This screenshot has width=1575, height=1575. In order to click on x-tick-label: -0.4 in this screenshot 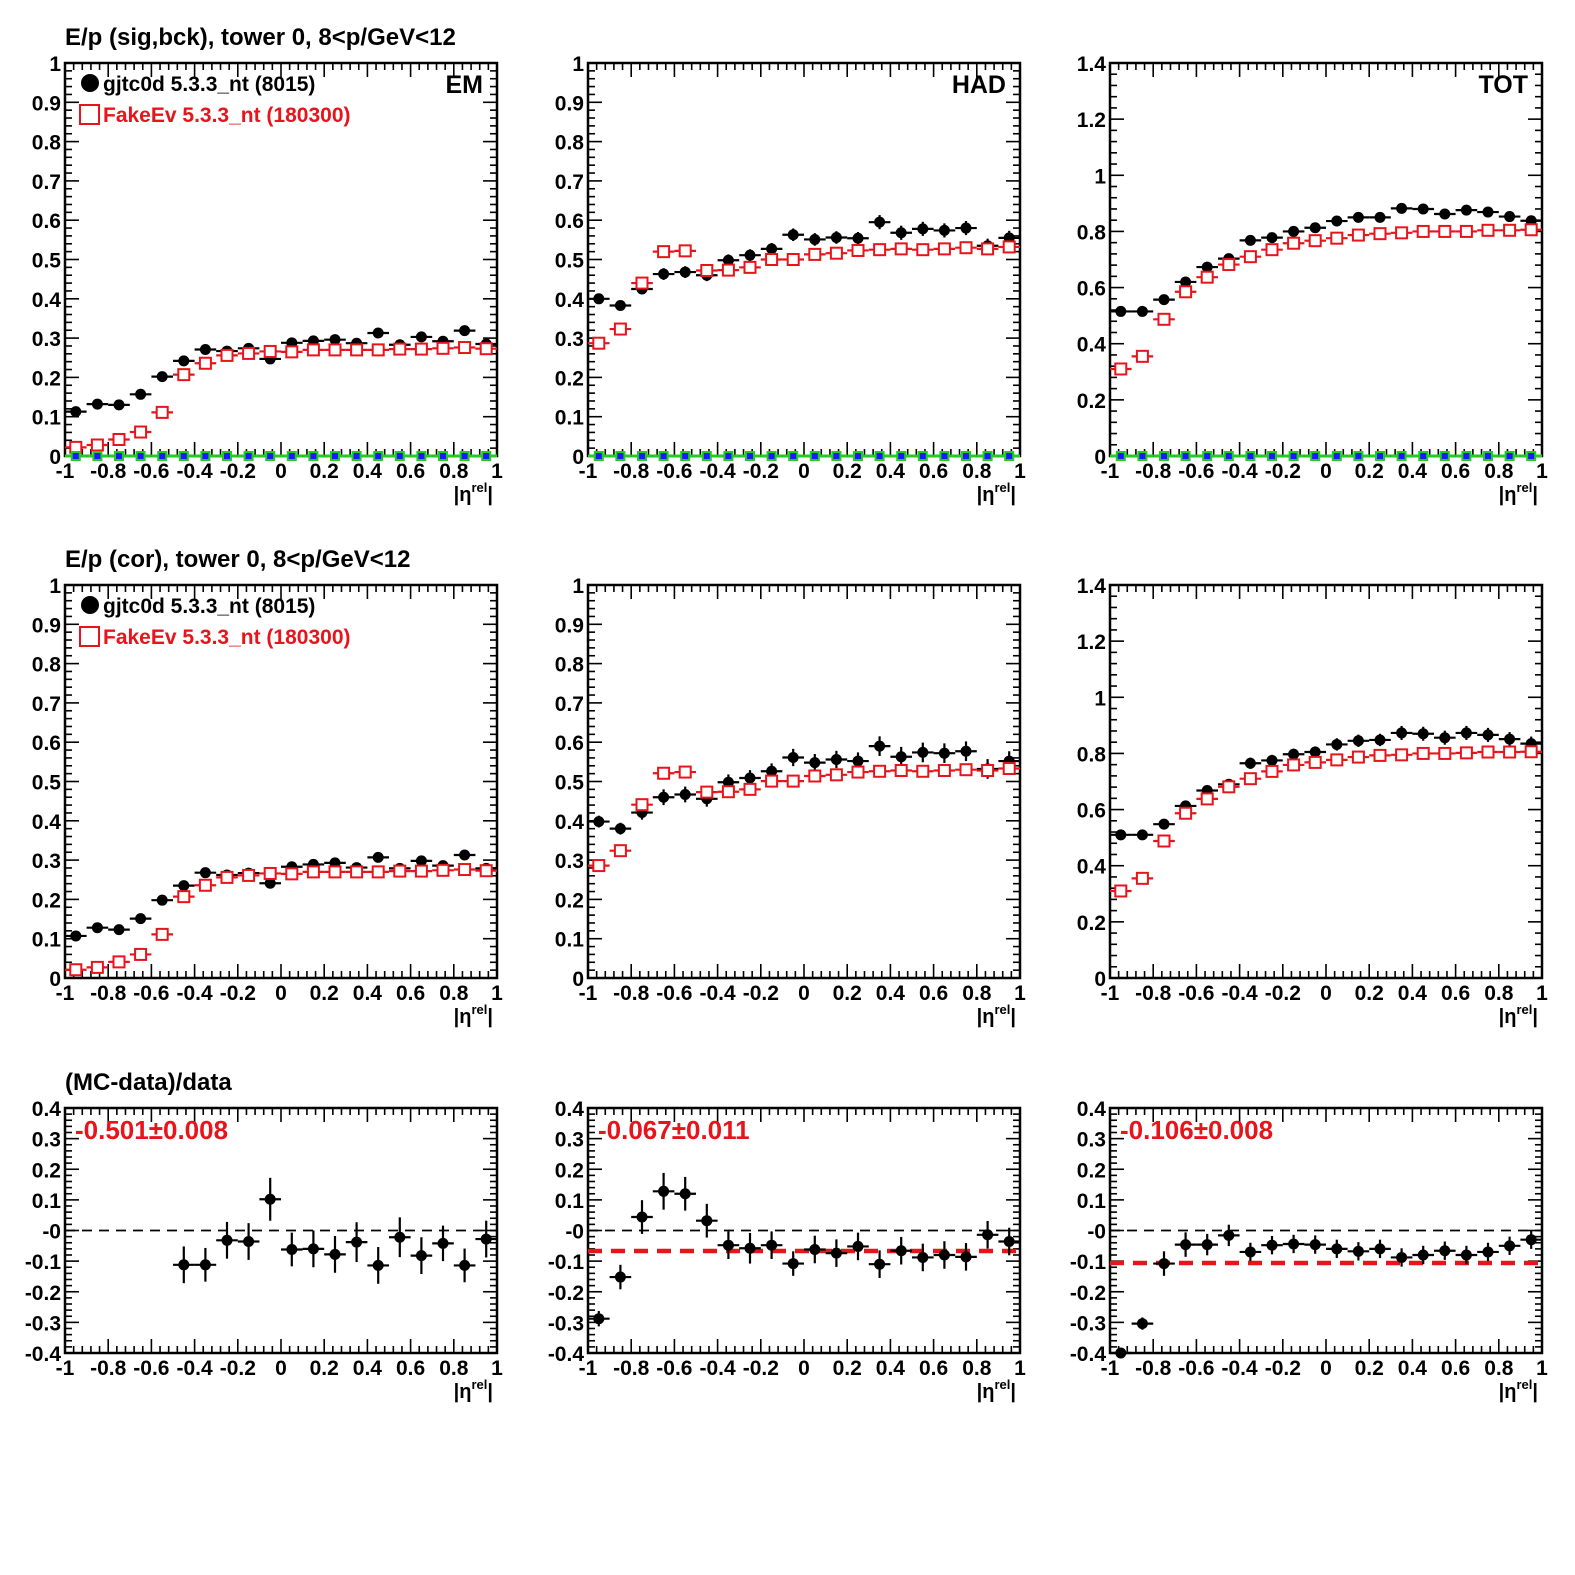, I will do `click(1240, 1368)`.